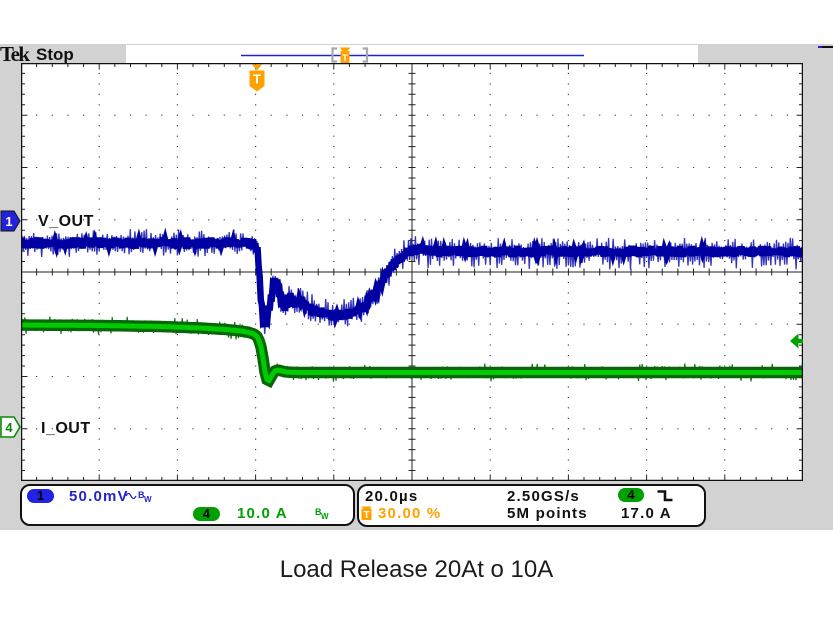 This screenshot has width=833, height=625. I want to click on svg-text: 4, so click(9, 427).